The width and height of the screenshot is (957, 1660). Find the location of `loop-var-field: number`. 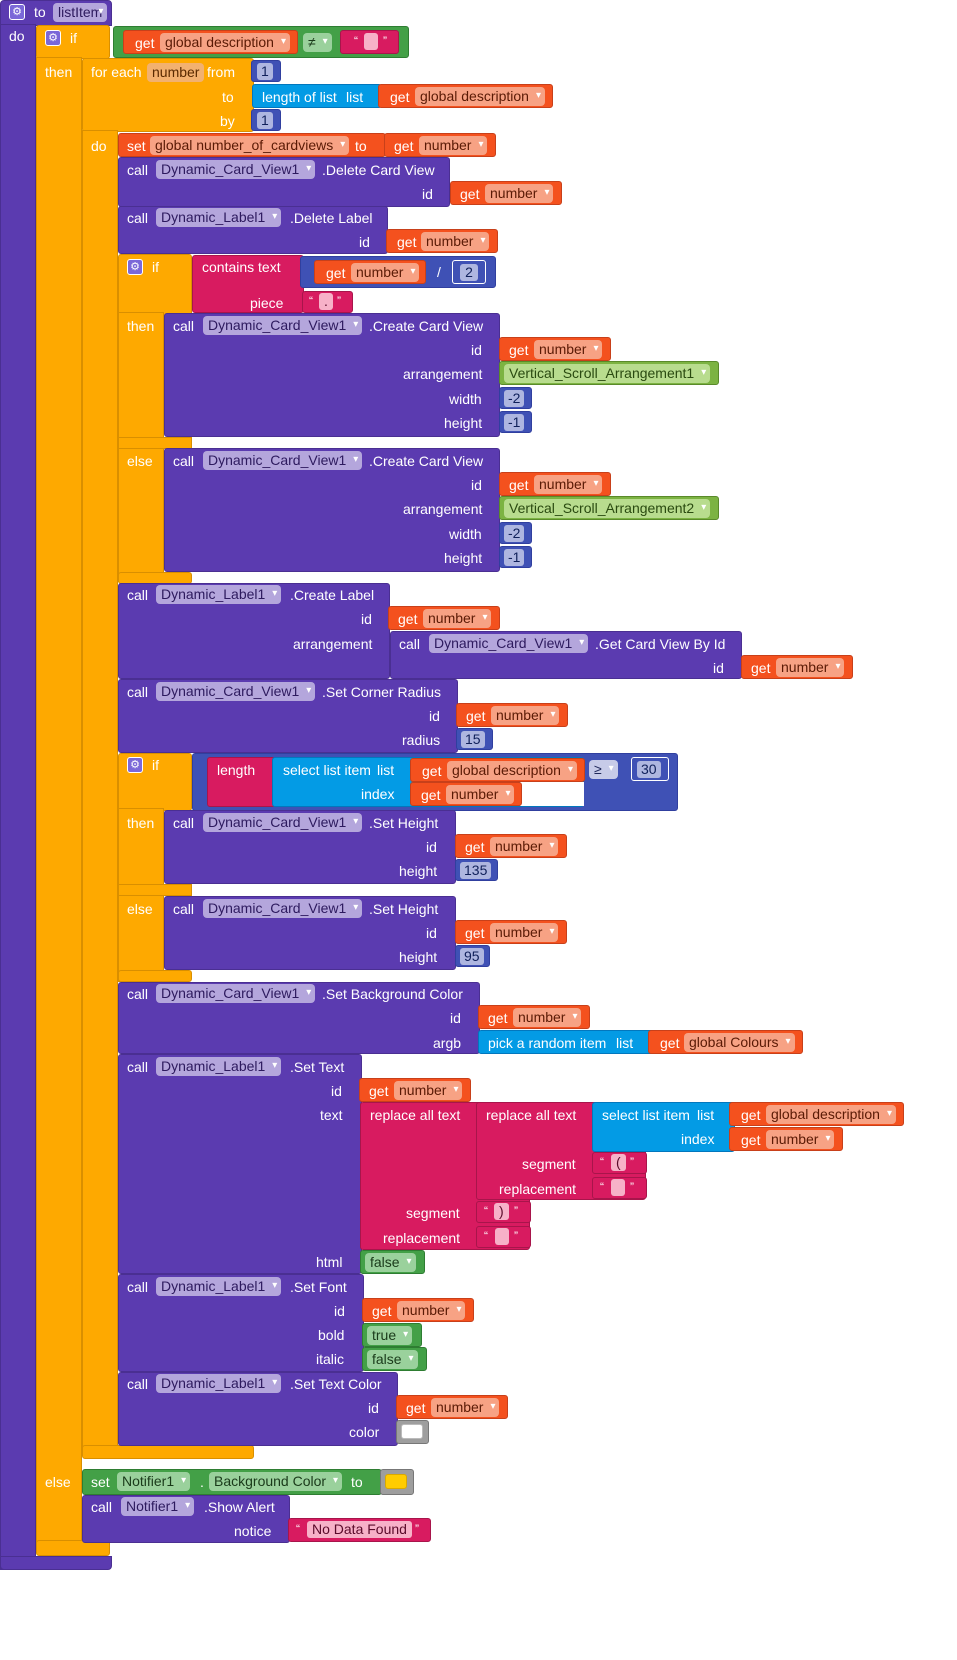

loop-var-field: number is located at coordinates (176, 72).